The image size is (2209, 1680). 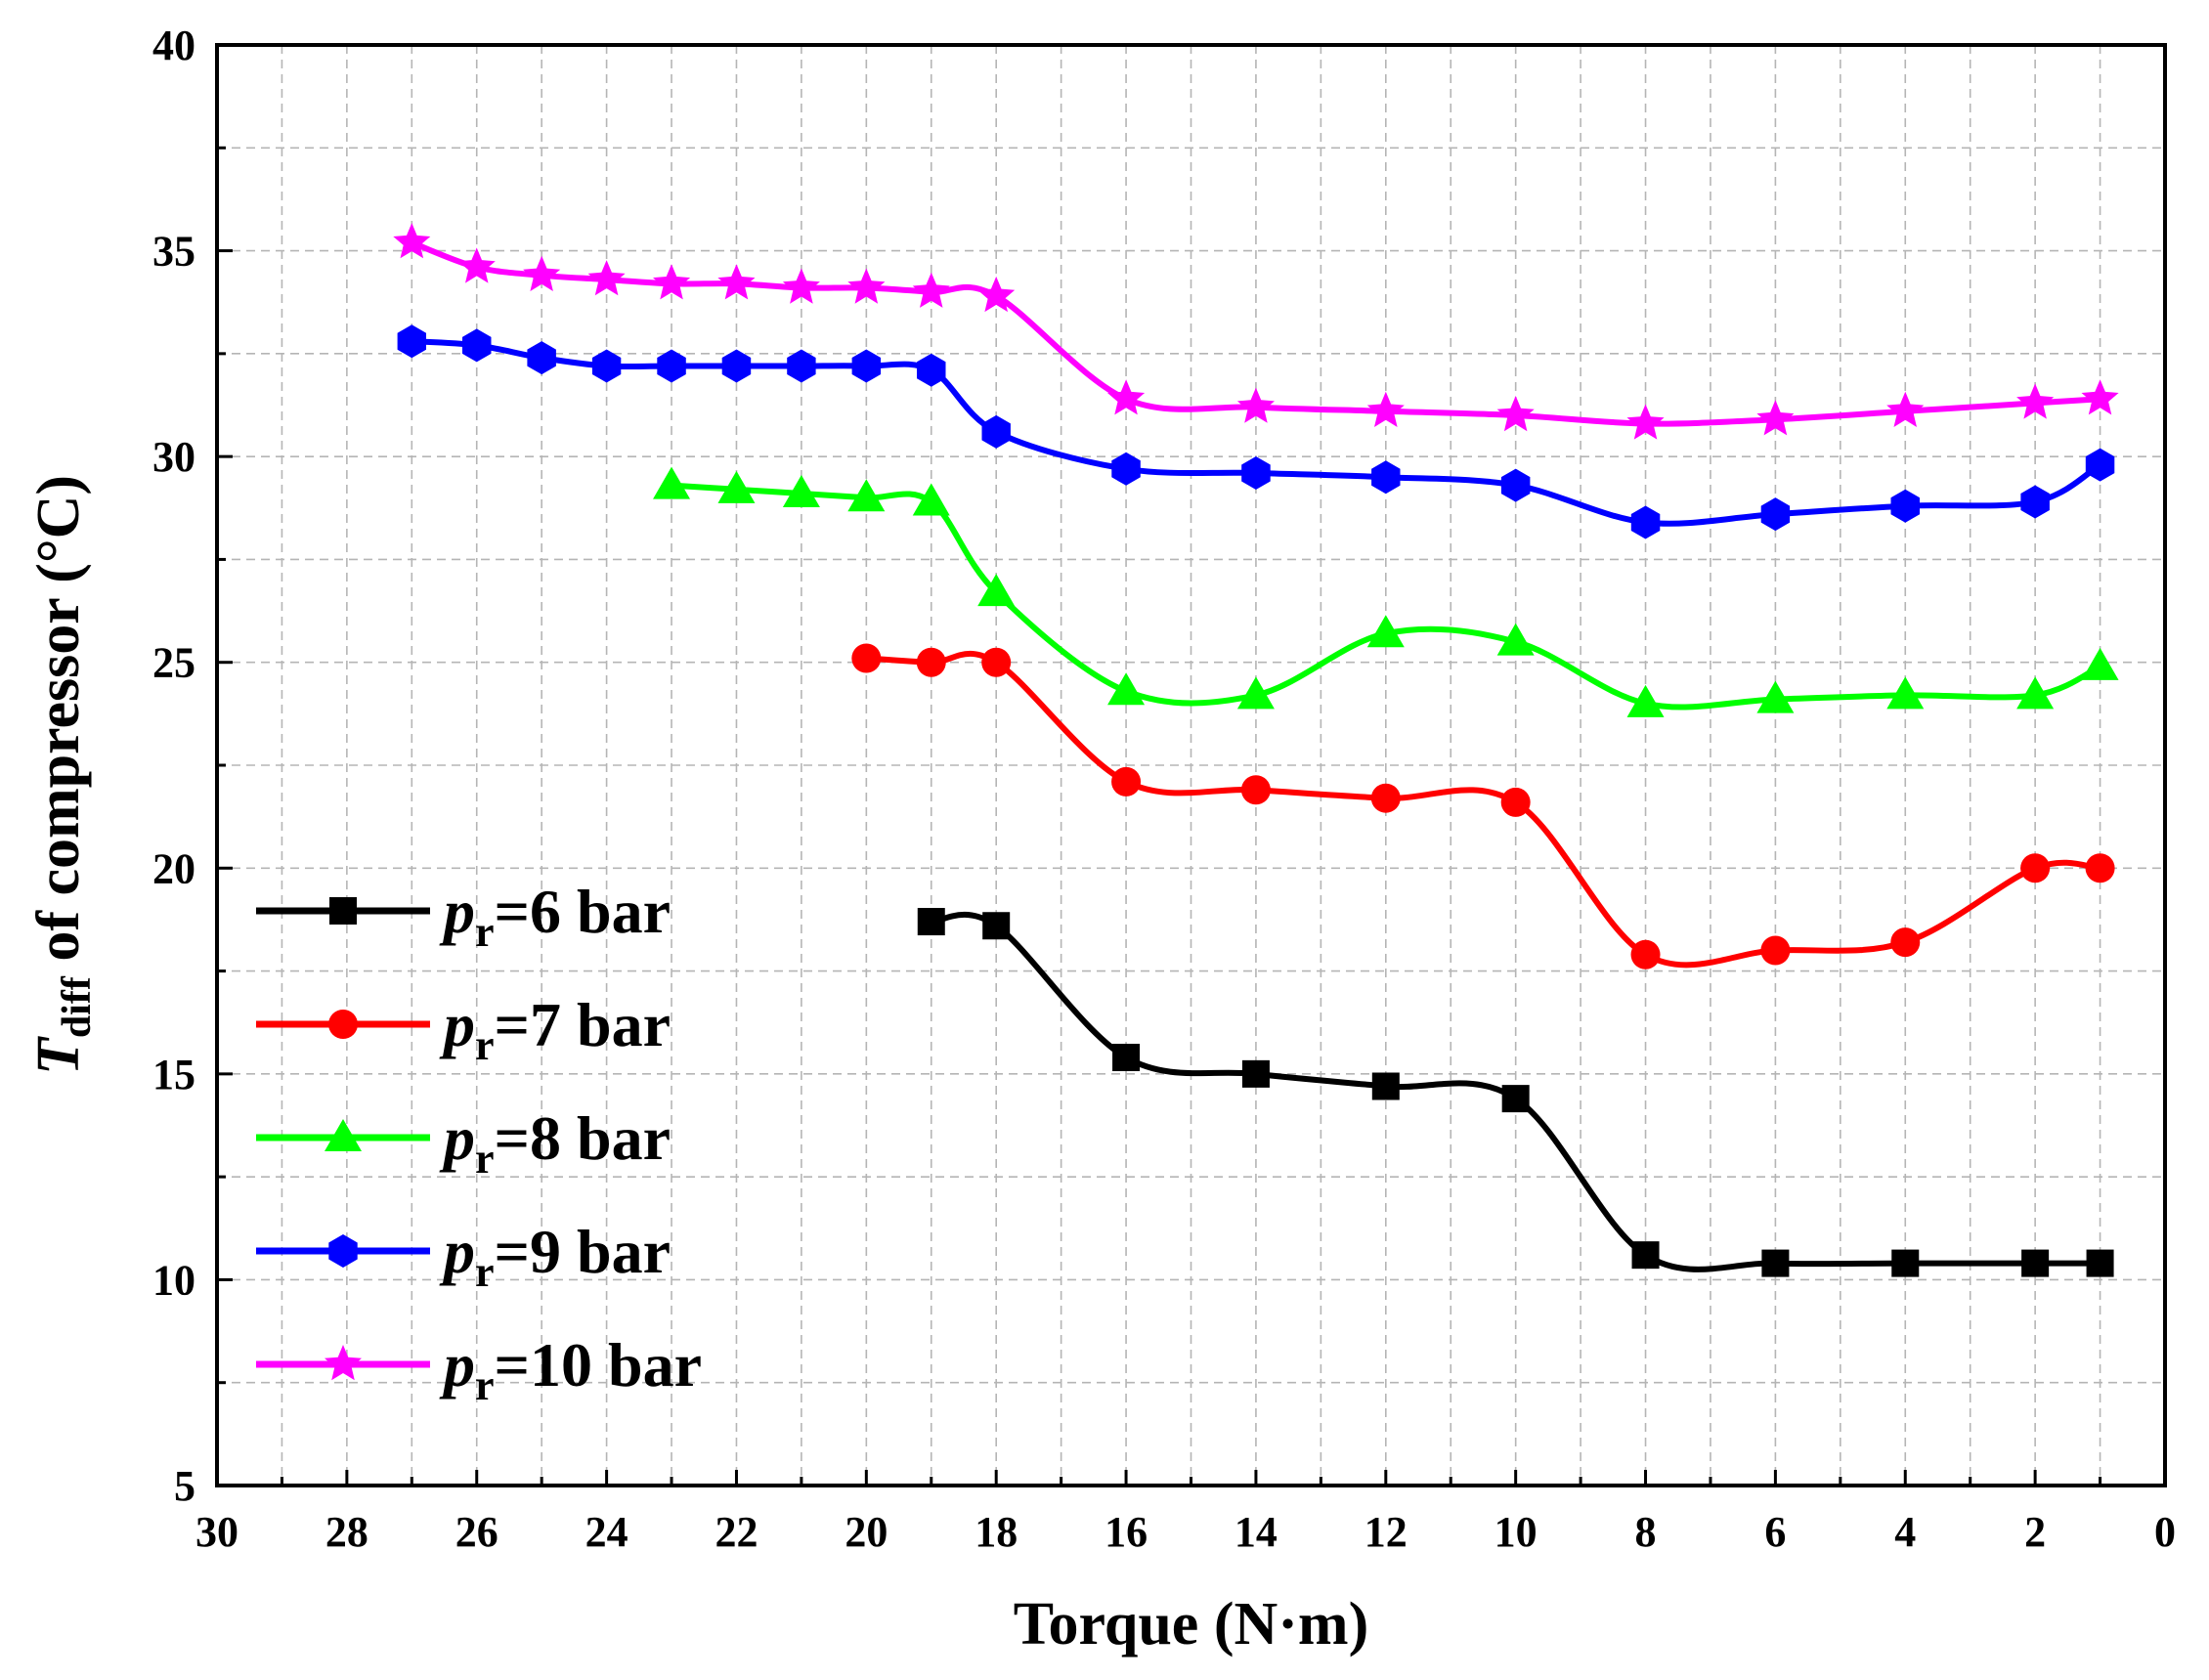 What do you see at coordinates (346, 1532) in the screenshot?
I see `x-tick-label: 28` at bounding box center [346, 1532].